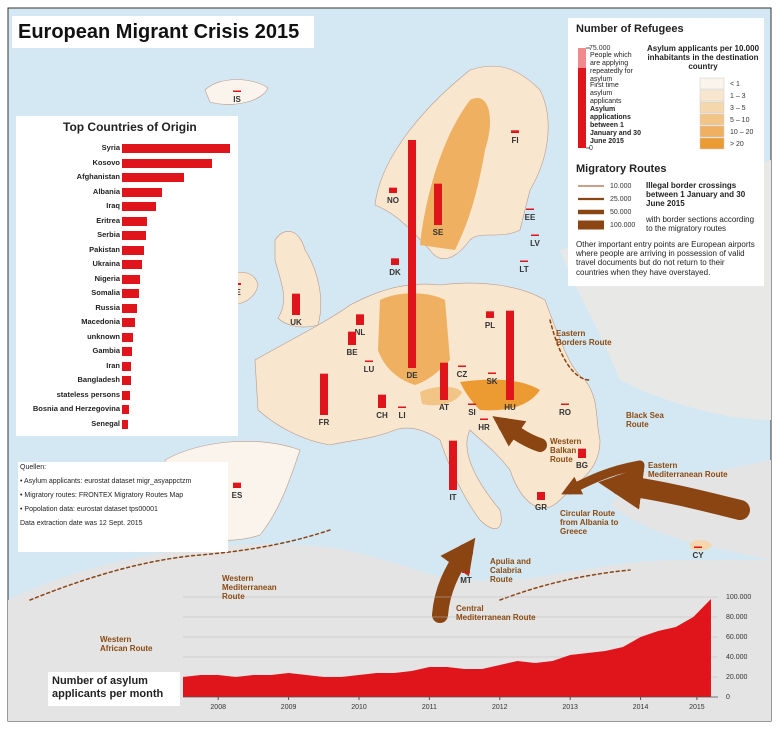 Image resolution: width=779 pixels, height=729 pixels. I want to click on area, so click(447, 648).